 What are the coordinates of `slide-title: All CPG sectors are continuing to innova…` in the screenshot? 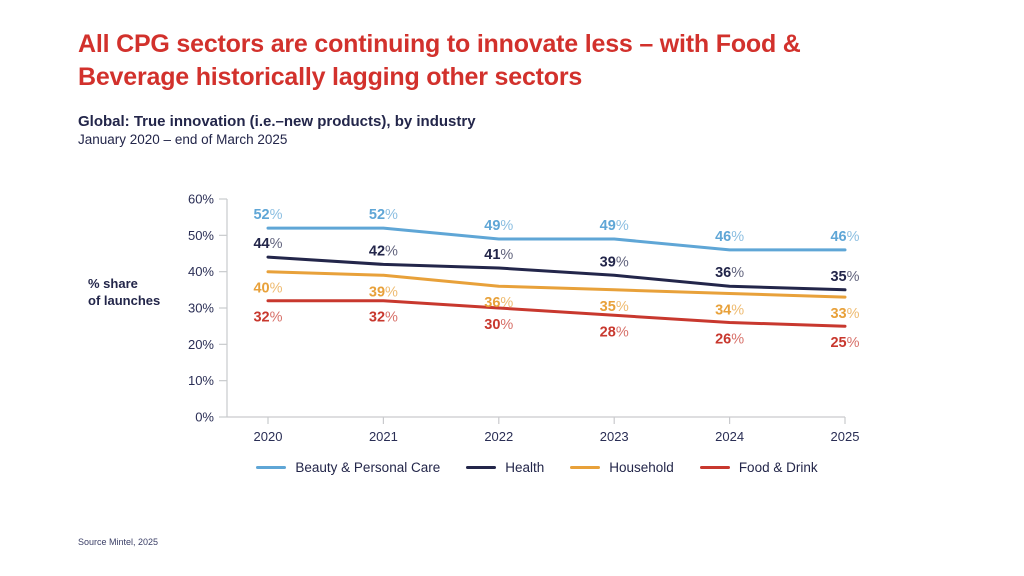 It's located at (548, 61).